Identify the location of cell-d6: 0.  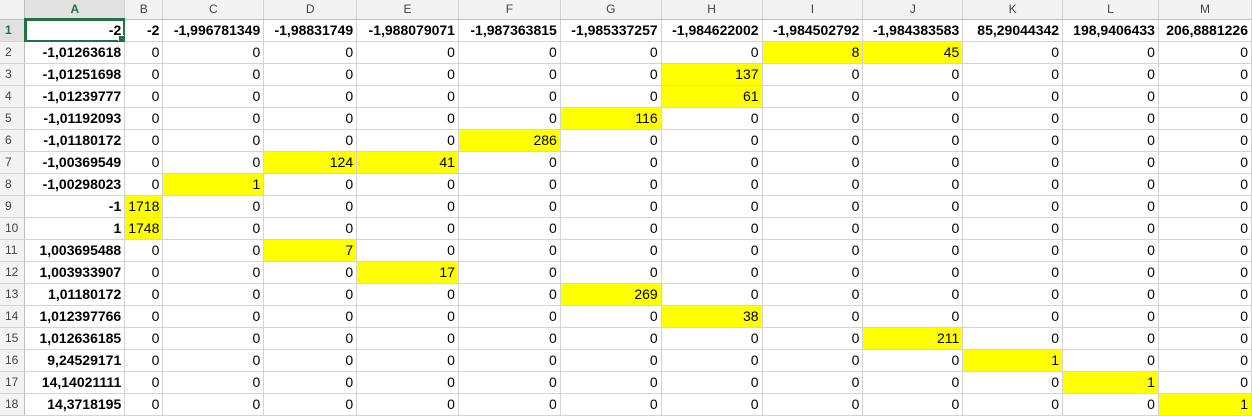
(310, 140).